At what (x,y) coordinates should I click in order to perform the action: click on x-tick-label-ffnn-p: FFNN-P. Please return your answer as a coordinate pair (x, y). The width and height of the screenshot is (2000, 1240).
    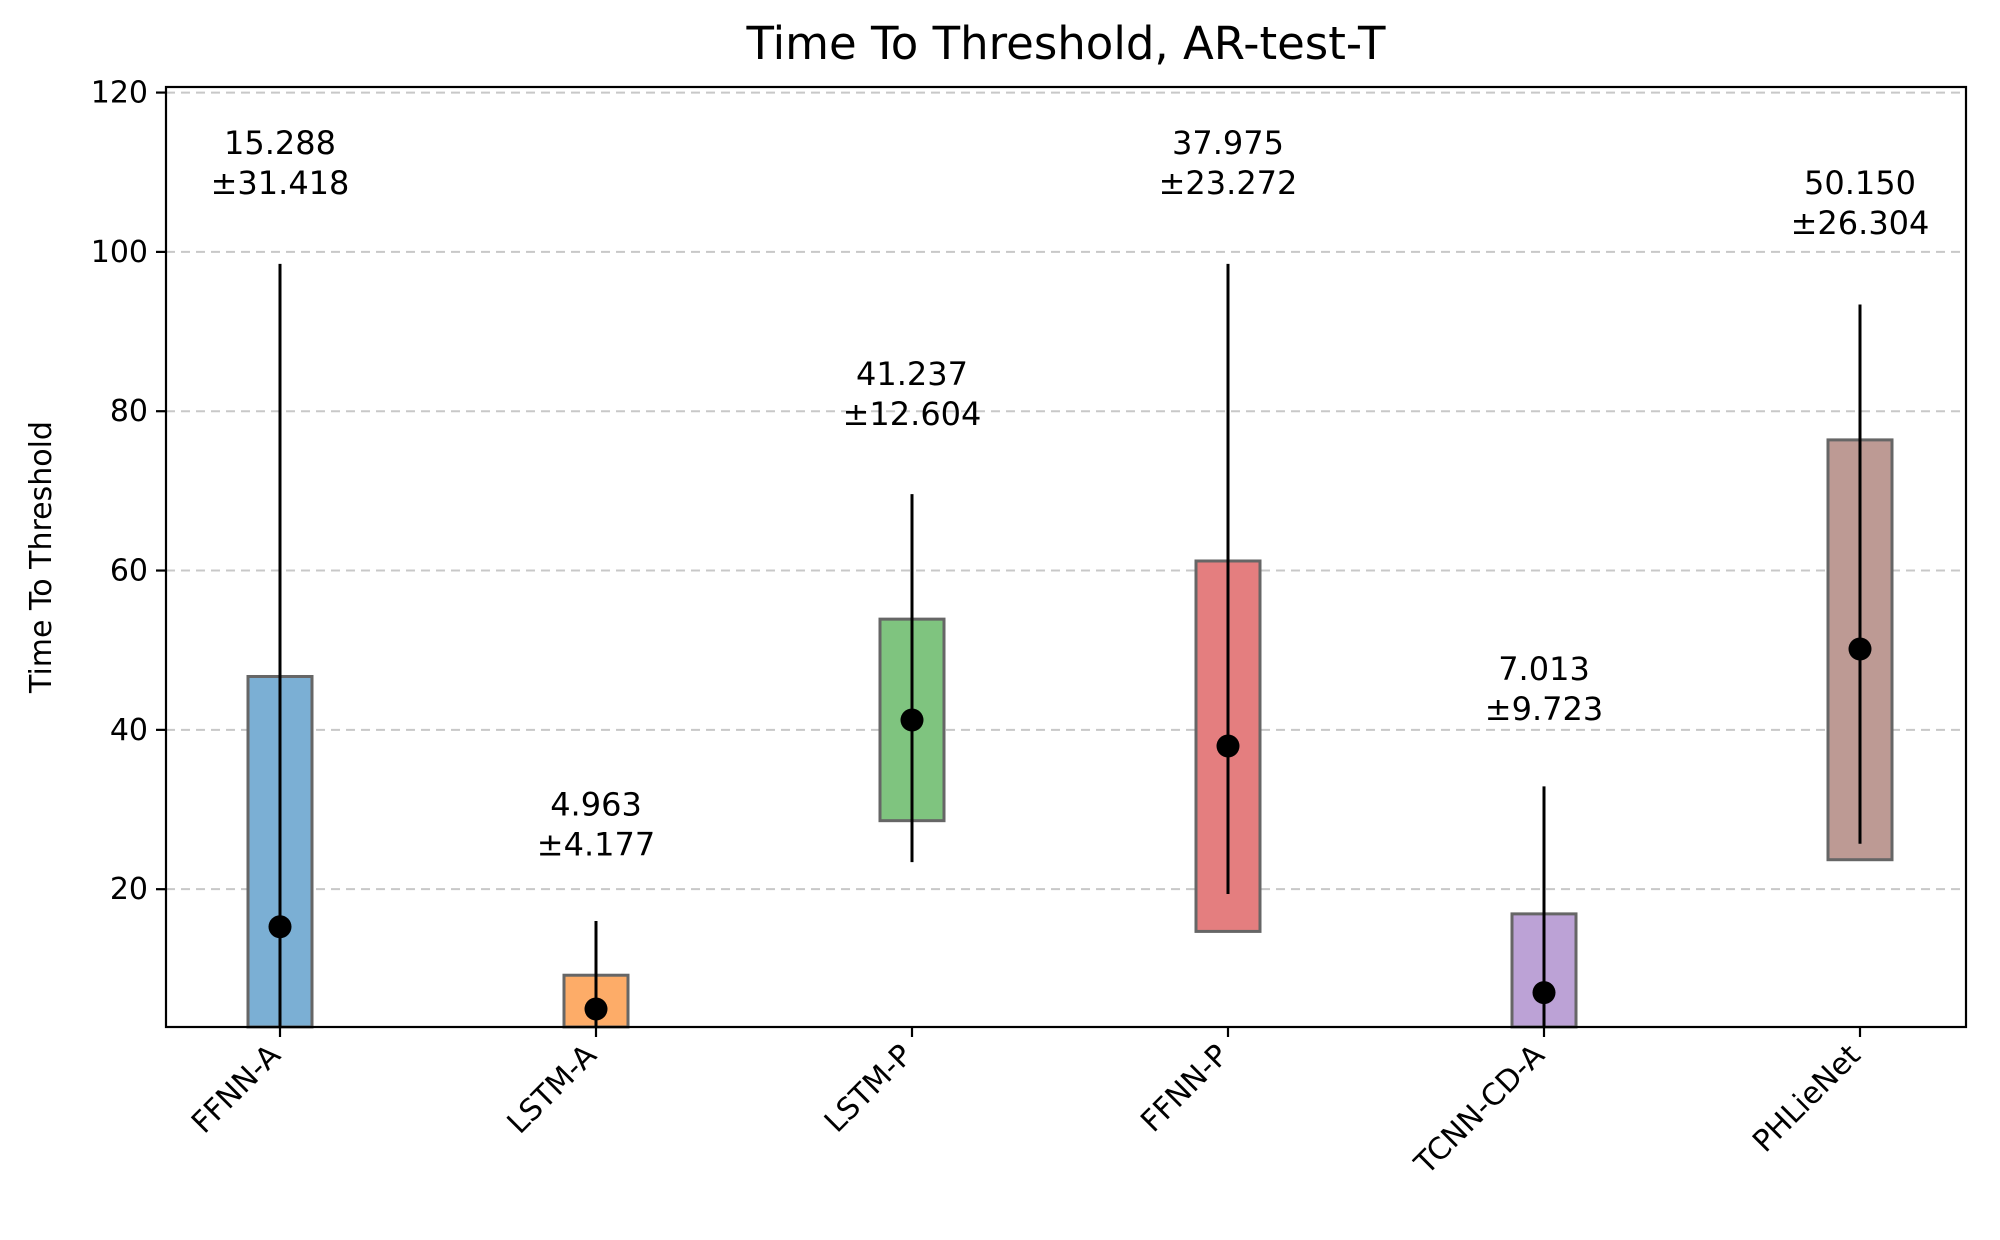
    Looking at the image, I should click on (1184, 1088).